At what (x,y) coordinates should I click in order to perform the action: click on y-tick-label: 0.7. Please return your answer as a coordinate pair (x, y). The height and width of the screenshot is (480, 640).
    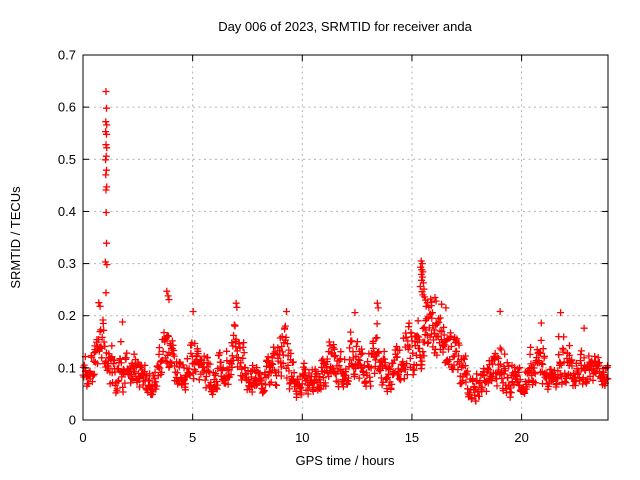
    Looking at the image, I should click on (67, 55).